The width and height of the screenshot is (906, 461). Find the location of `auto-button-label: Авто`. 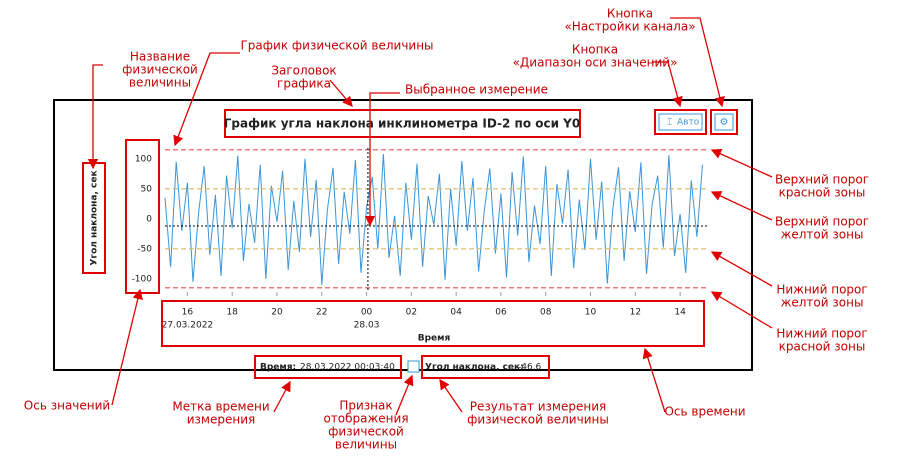

auto-button-label: Авто is located at coordinates (688, 123).